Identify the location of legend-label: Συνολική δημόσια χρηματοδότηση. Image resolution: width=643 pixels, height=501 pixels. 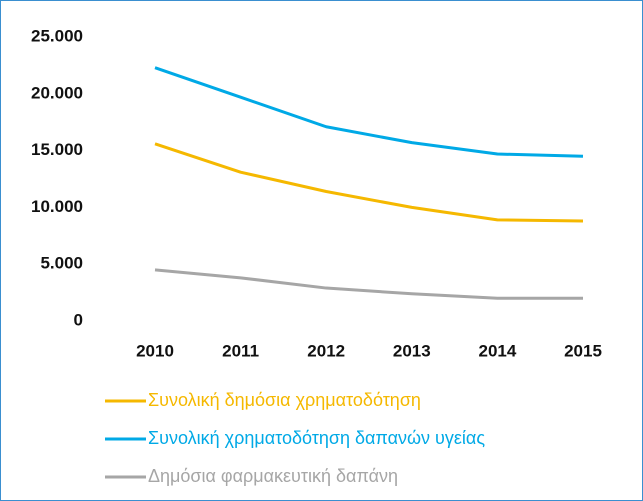
(284, 400).